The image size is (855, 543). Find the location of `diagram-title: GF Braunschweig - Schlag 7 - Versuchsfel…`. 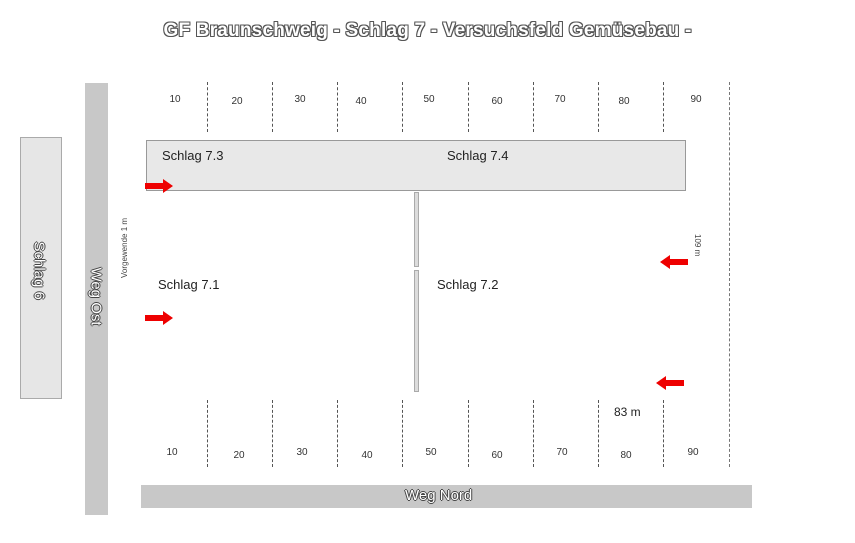

diagram-title: GF Braunschweig - Schlag 7 - Versuchsfel… is located at coordinates (427, 30).